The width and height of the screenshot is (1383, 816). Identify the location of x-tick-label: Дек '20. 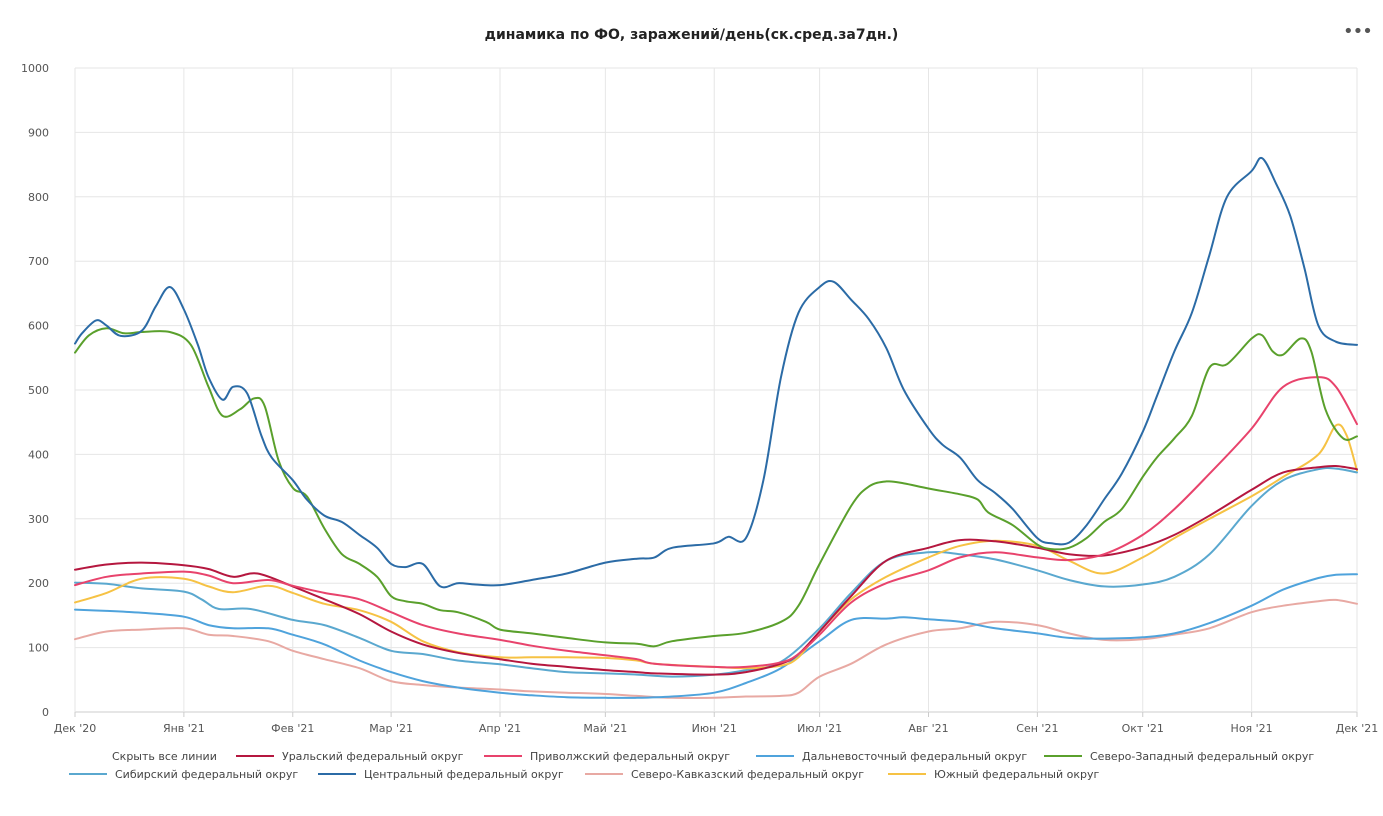
(75, 728).